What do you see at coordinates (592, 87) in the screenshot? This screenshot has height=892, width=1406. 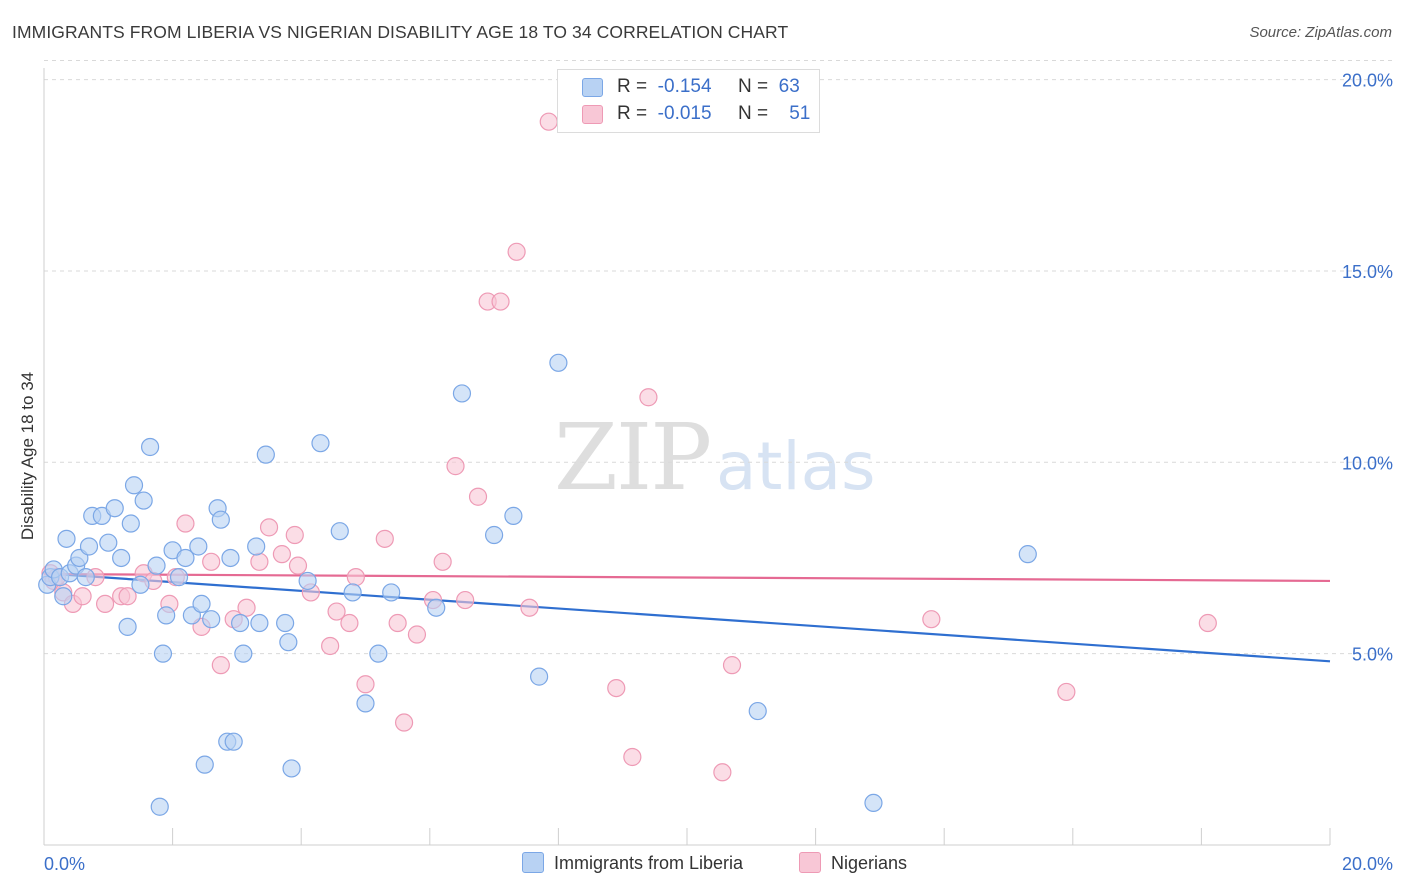 I see `legend-swatch-blue` at bounding box center [592, 87].